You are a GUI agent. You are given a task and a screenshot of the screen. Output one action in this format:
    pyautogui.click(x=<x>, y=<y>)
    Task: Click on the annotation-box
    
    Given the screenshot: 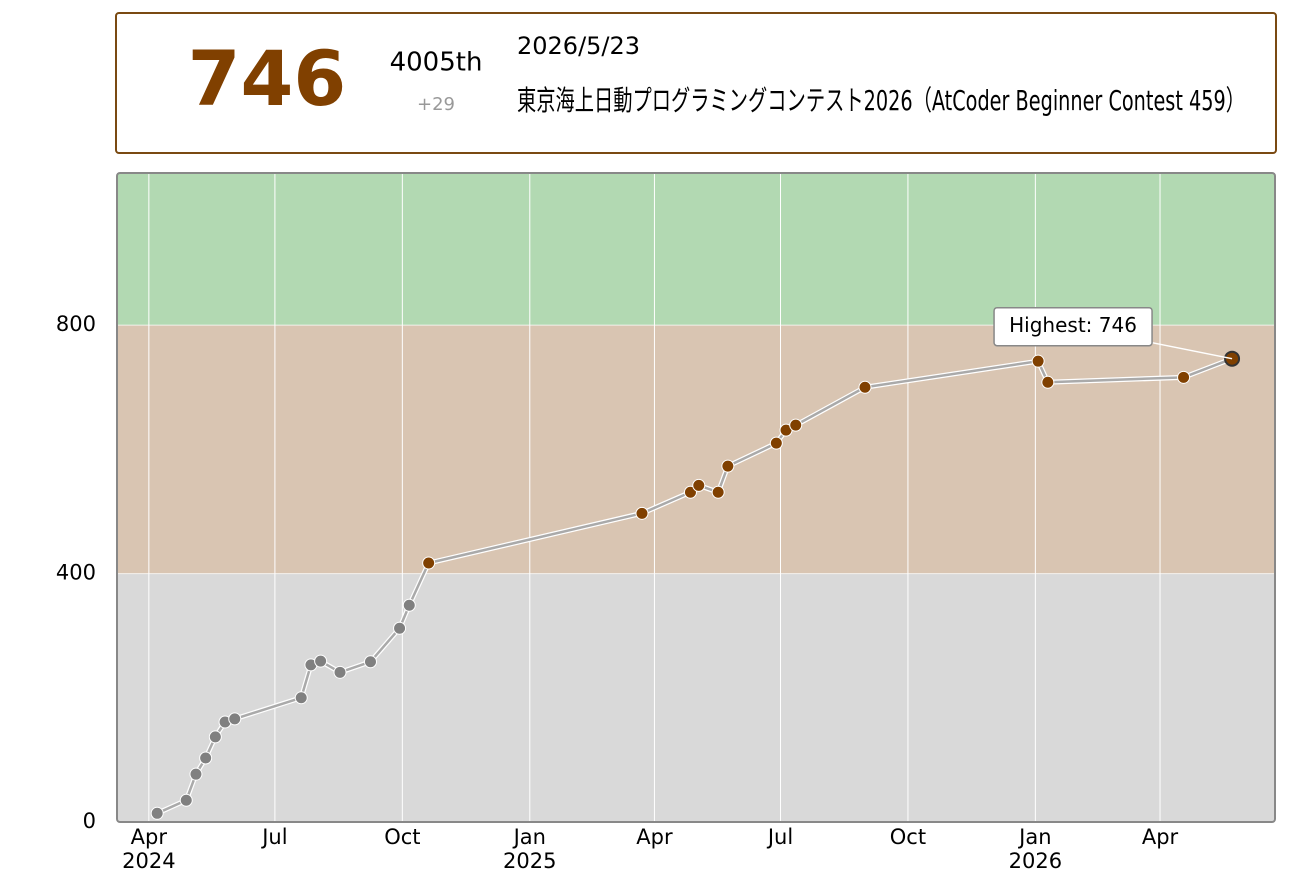 What is the action you would take?
    pyautogui.click(x=1073, y=326)
    